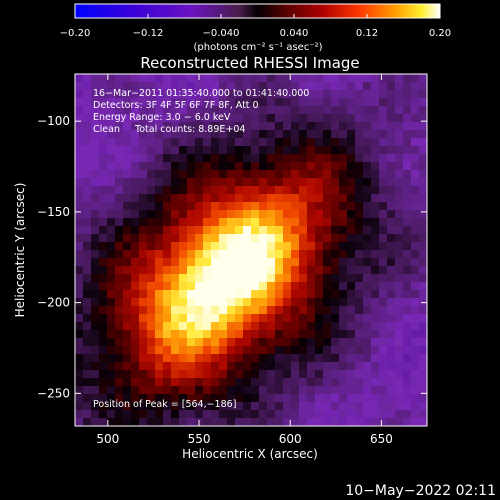 Image resolution: width=500 pixels, height=500 pixels. Describe the element at coordinates (164, 404) in the screenshot. I see `peak-position-label: Position of Peak = [564,−186]` at that location.